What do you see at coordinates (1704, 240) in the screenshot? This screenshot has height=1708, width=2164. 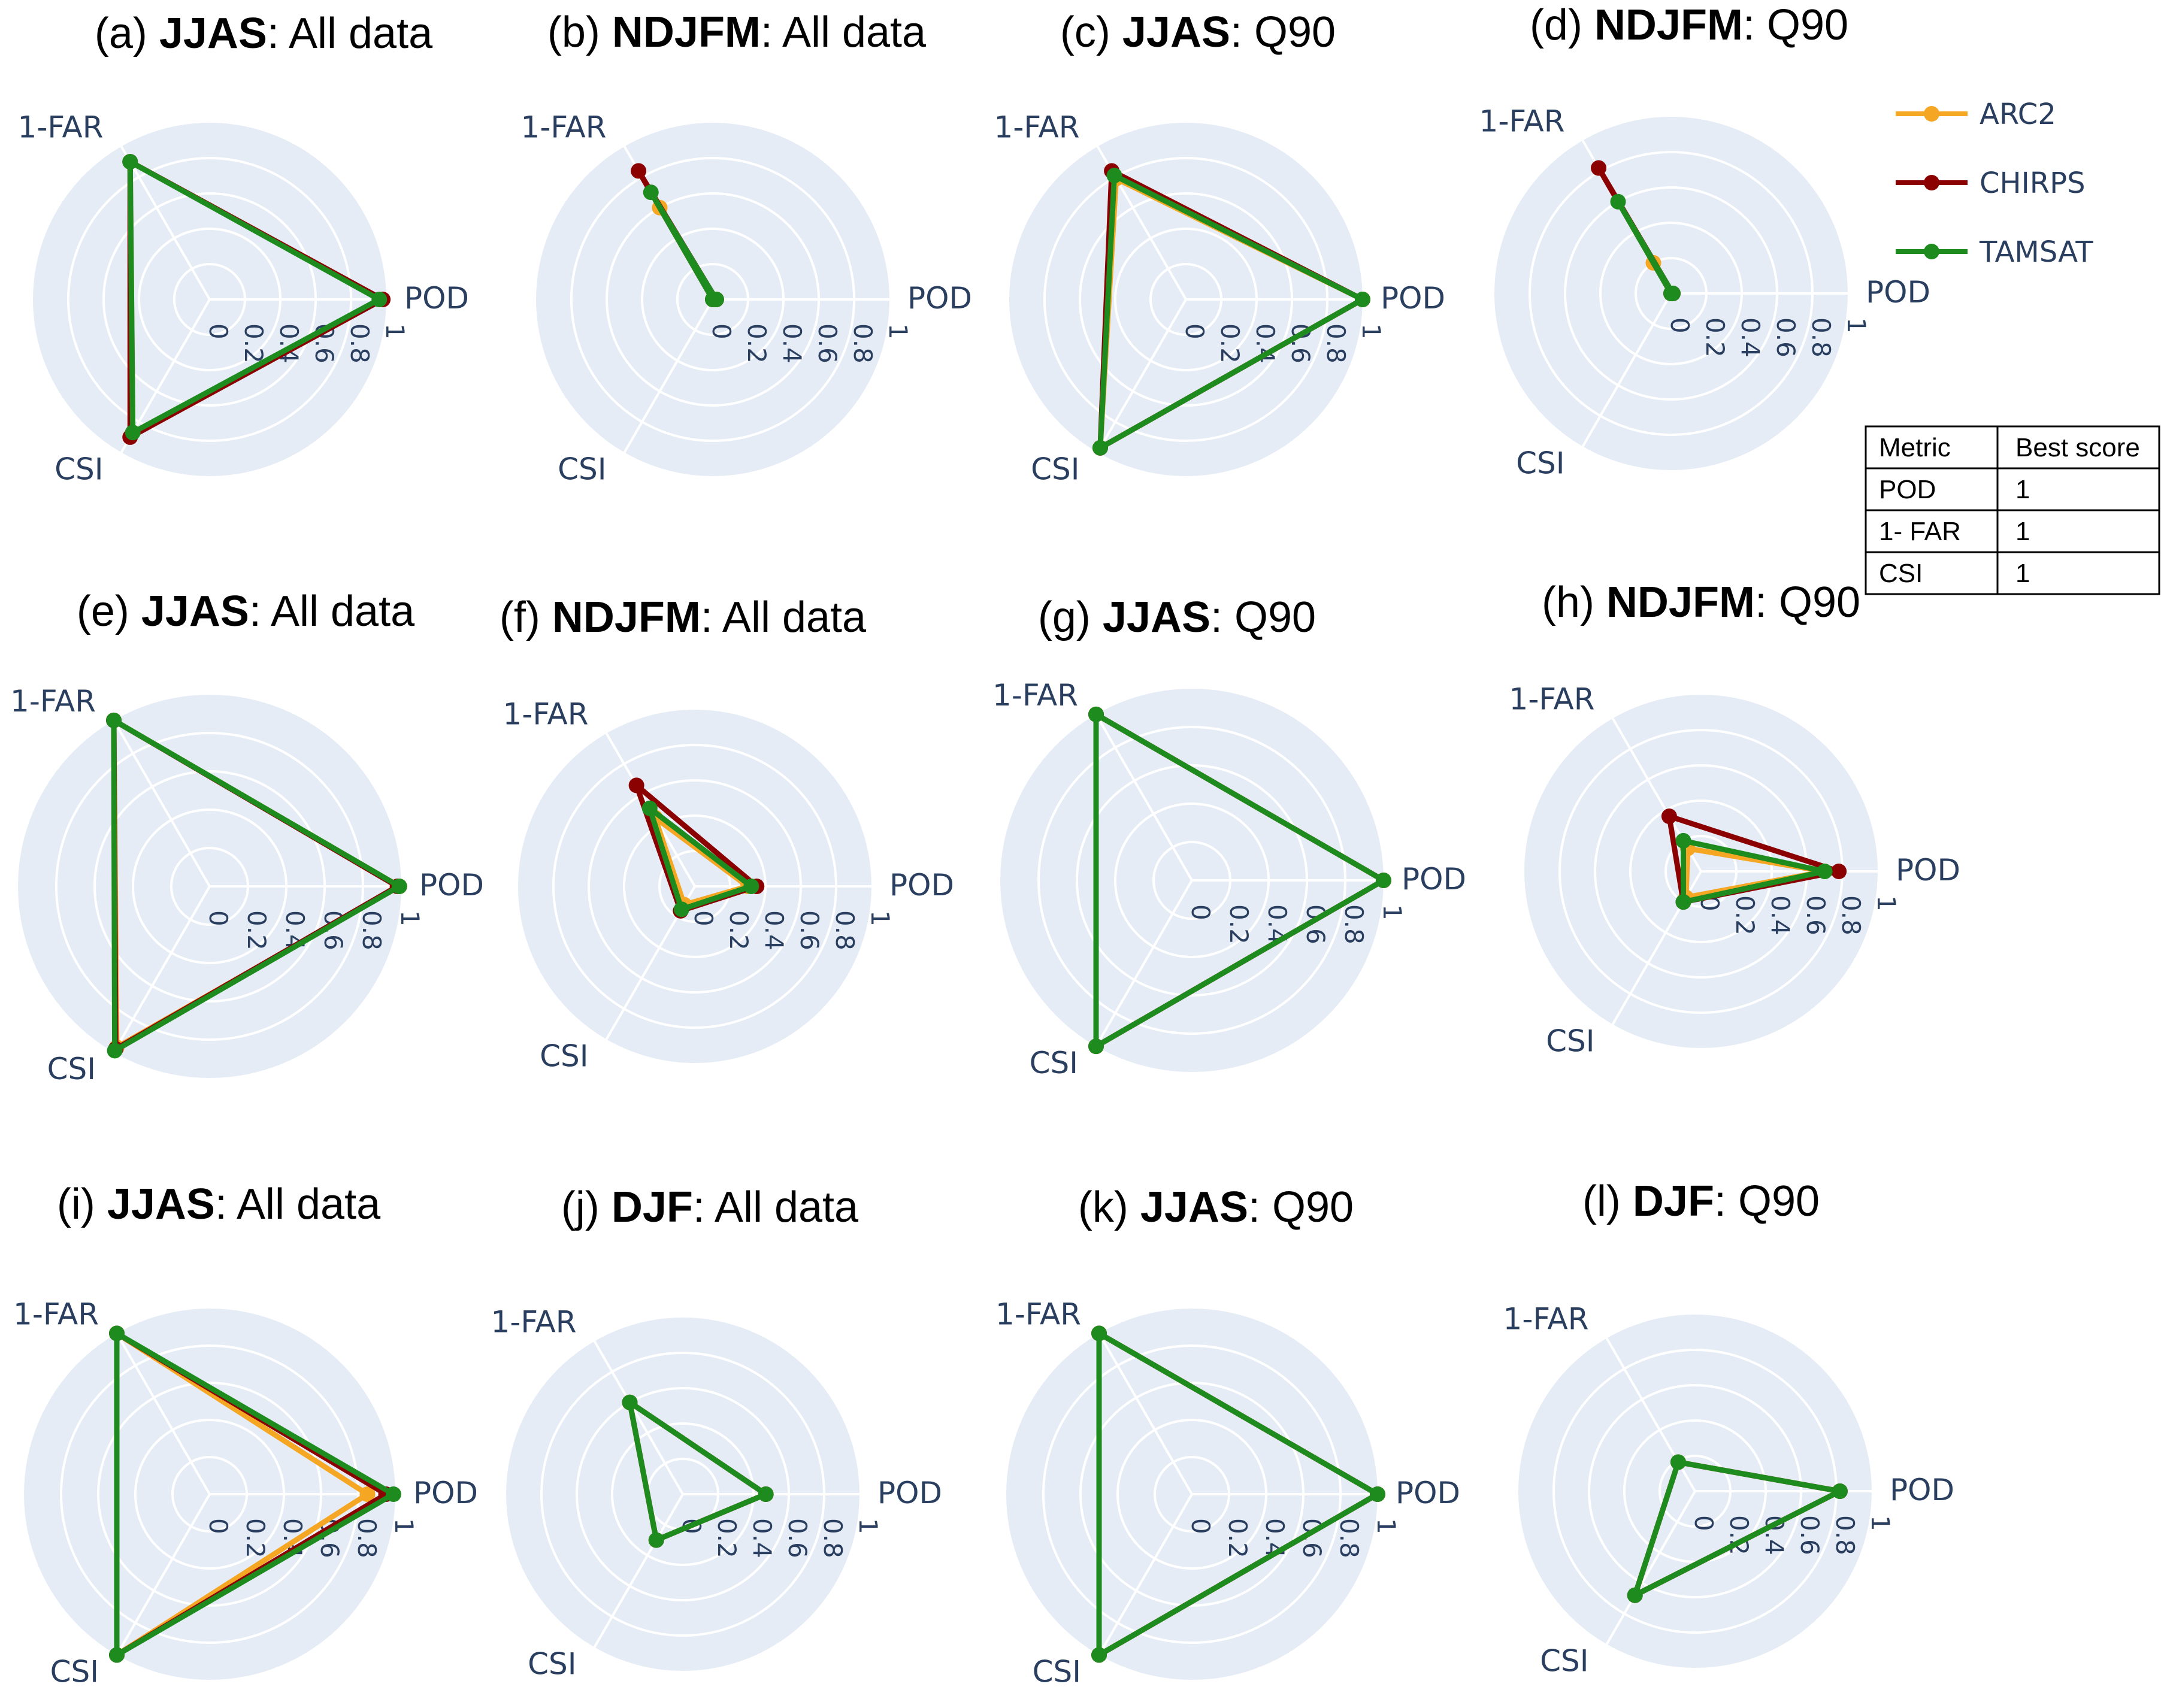 I see `radar-panel-d: 0 0.2 0.4 0.6 0.8 1 POD 1-FAR CSI (d) NDJFM: Q90` at bounding box center [1704, 240].